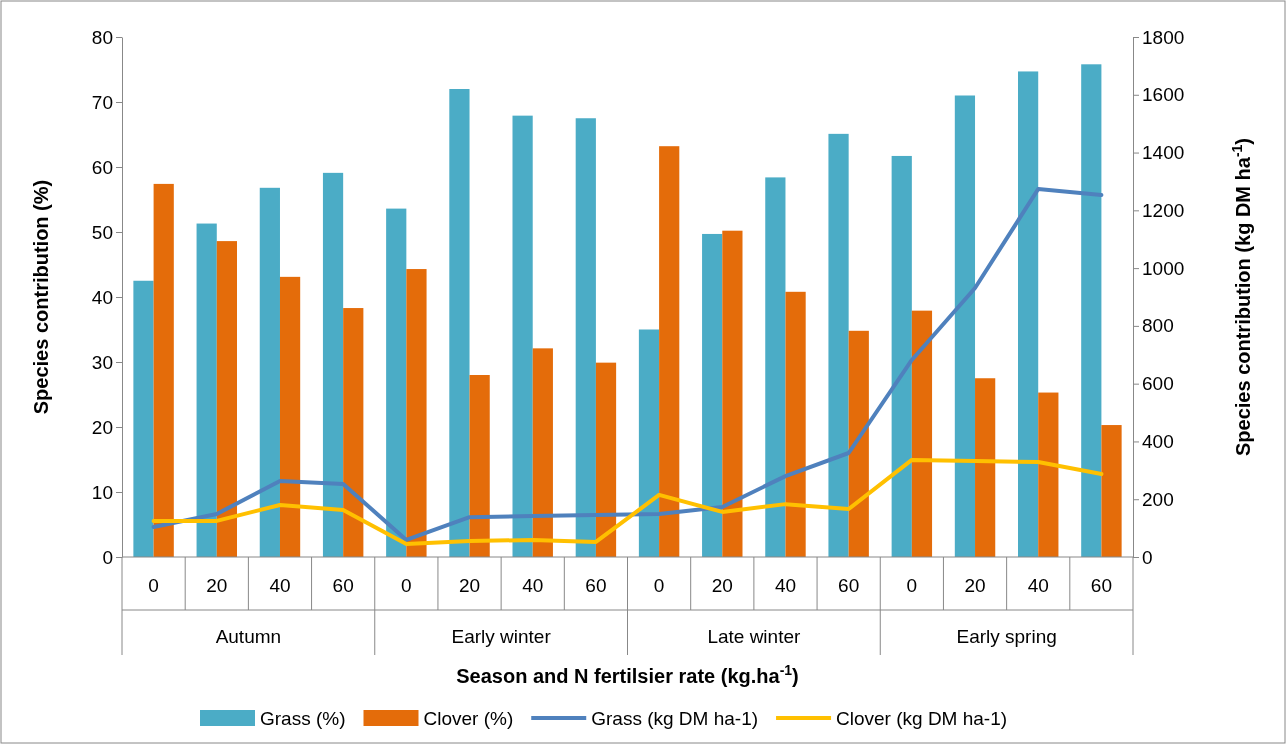 The image size is (1287, 745). I want to click on legend-label: Grass (kg DM ha-1), so click(675, 718).